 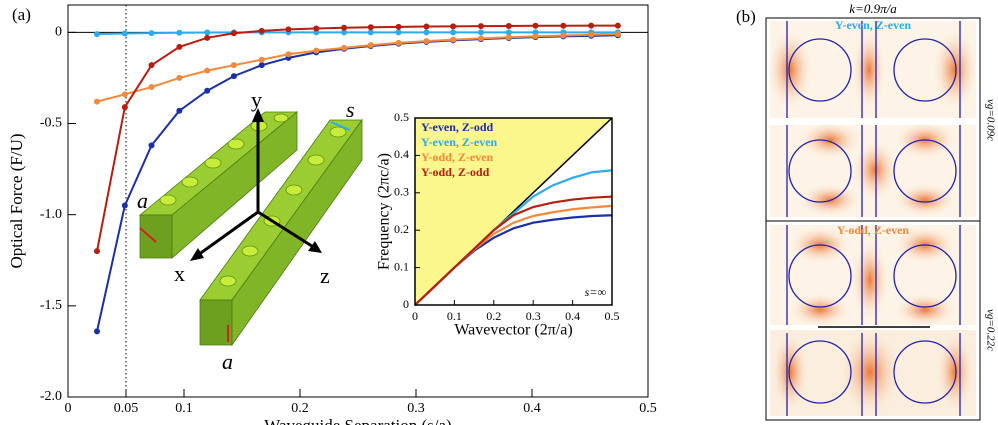 What do you see at coordinates (596, 292) in the screenshot?
I see `annotation: s=∞` at bounding box center [596, 292].